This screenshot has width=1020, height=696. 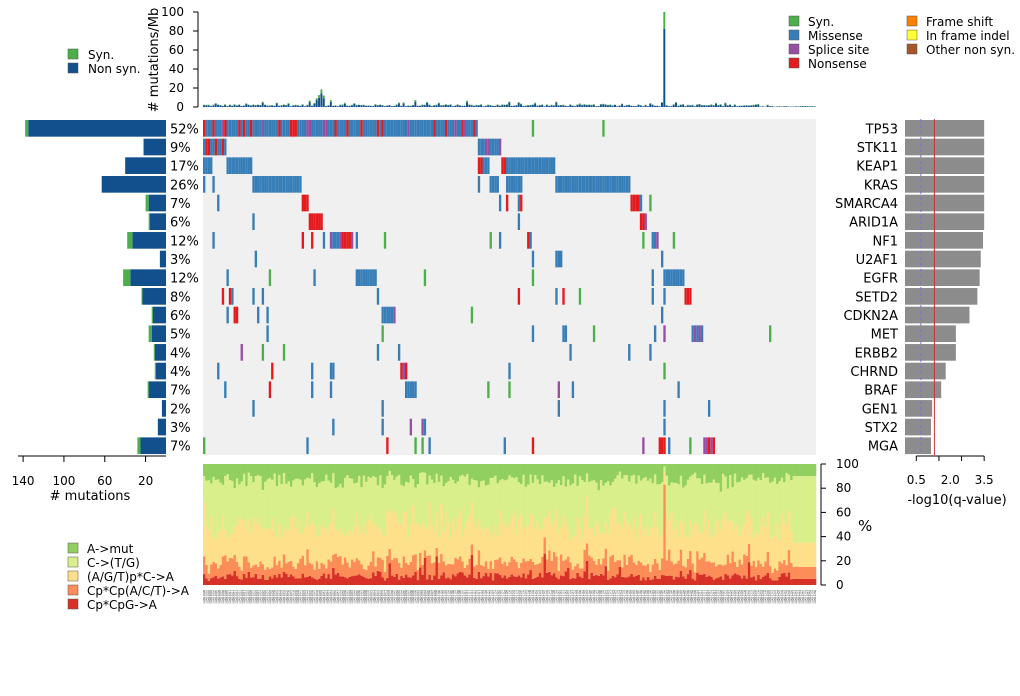 I want to click on sample-label: LUAD-1167, so click(x=596, y=597).